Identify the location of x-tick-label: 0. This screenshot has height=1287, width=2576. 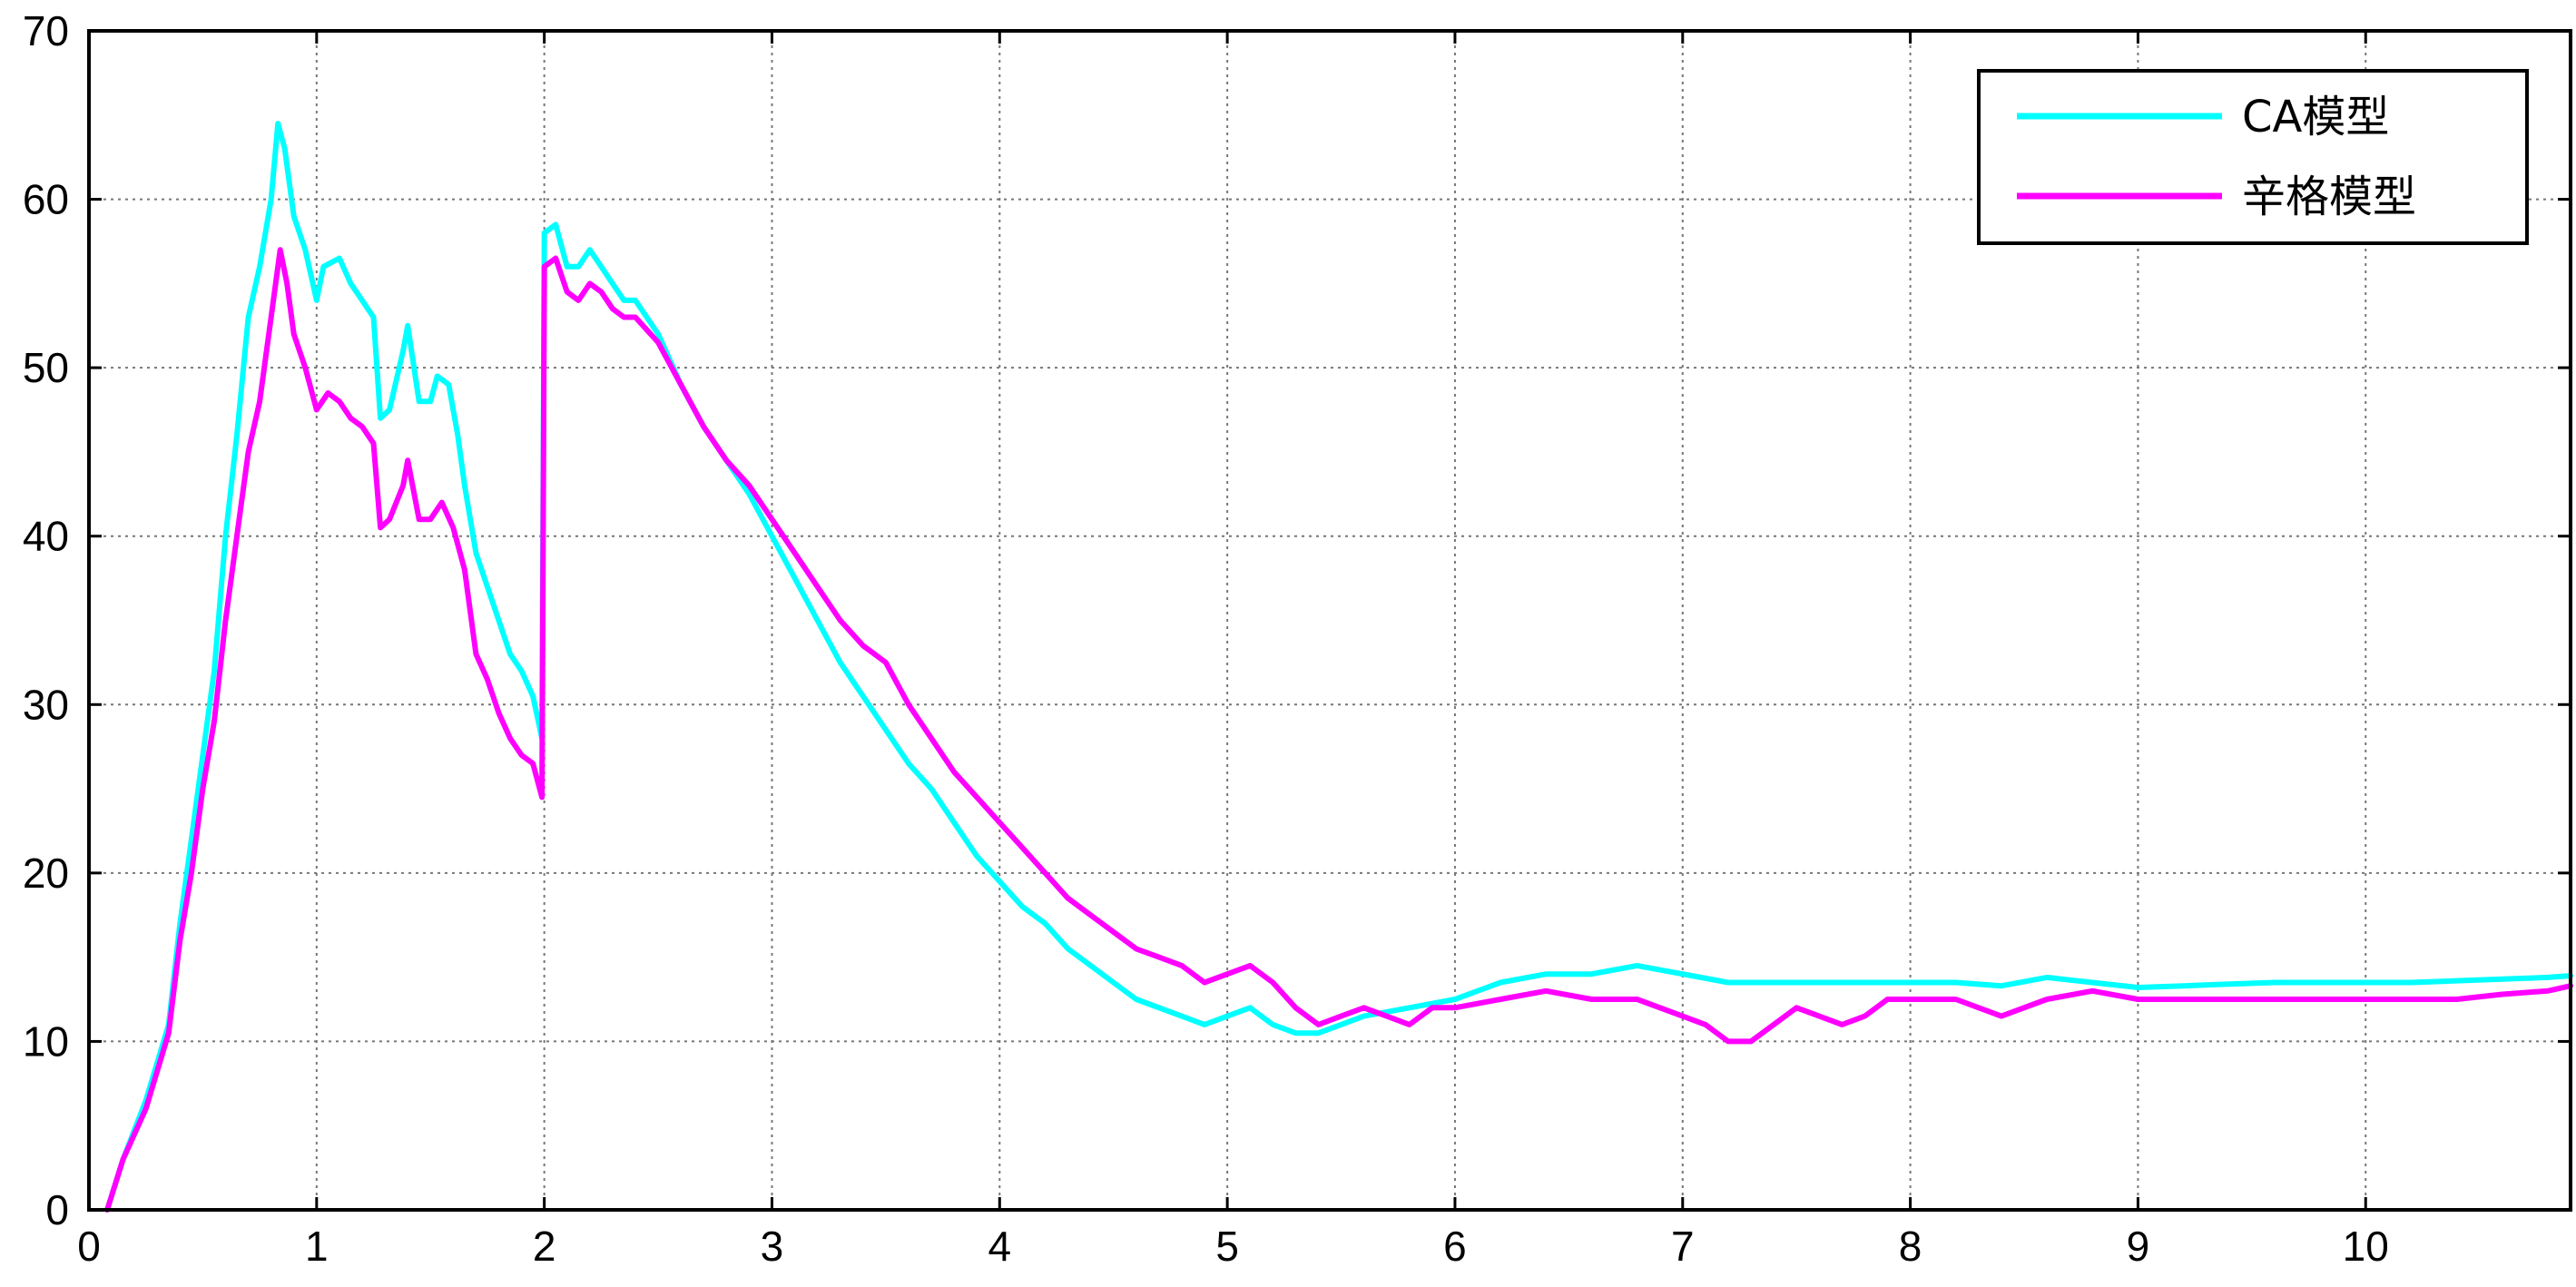
(89, 1246).